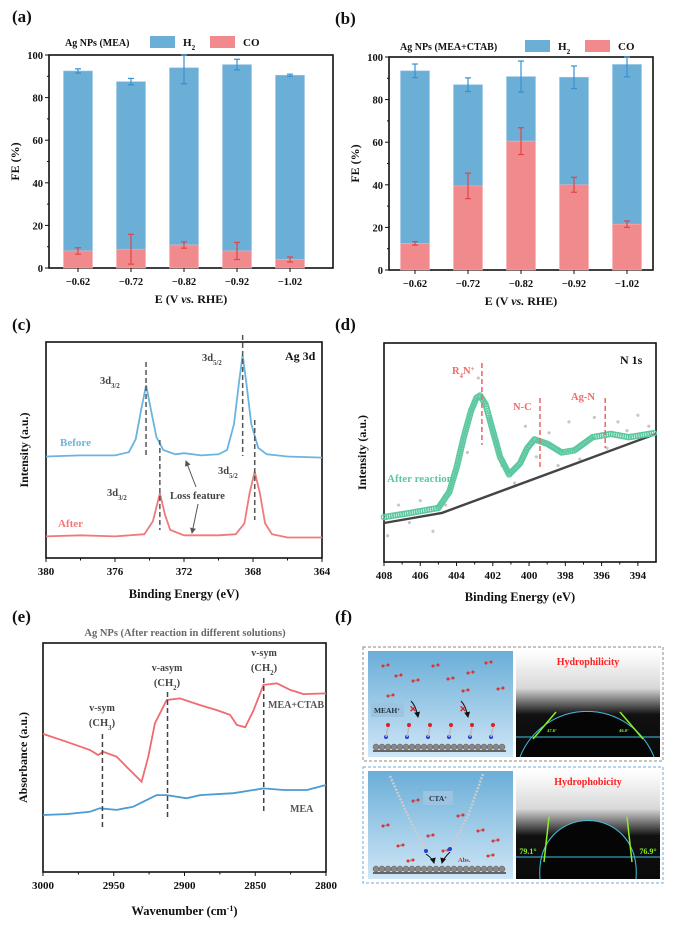 The width and height of the screenshot is (680, 934). Describe the element at coordinates (588, 662) in the screenshot. I see `wettability-title-part: Hydrophilicity` at that location.